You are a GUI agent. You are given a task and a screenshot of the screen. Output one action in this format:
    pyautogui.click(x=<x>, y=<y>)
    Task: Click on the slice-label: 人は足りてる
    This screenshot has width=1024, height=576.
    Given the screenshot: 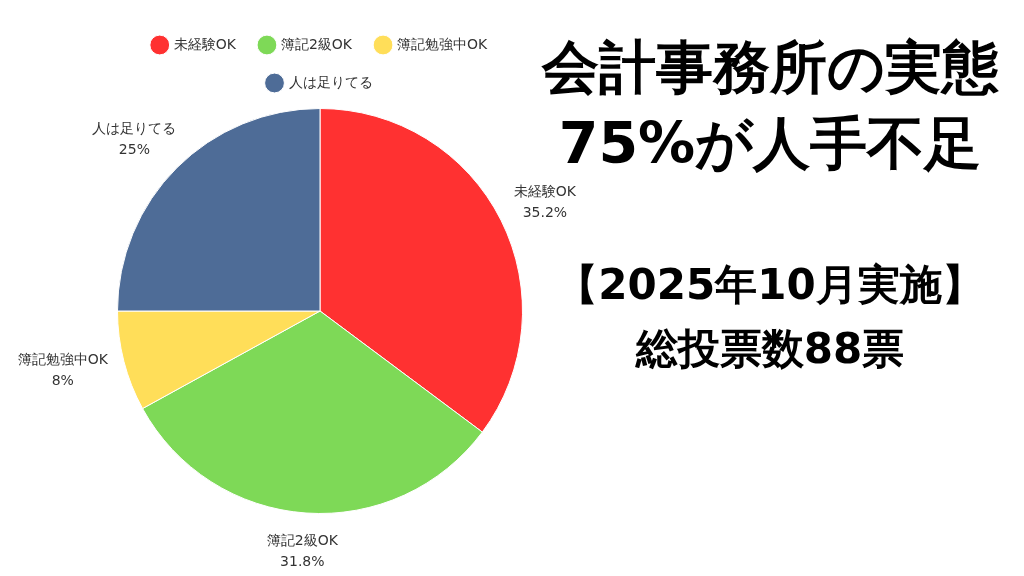 What is the action you would take?
    pyautogui.click(x=134, y=128)
    